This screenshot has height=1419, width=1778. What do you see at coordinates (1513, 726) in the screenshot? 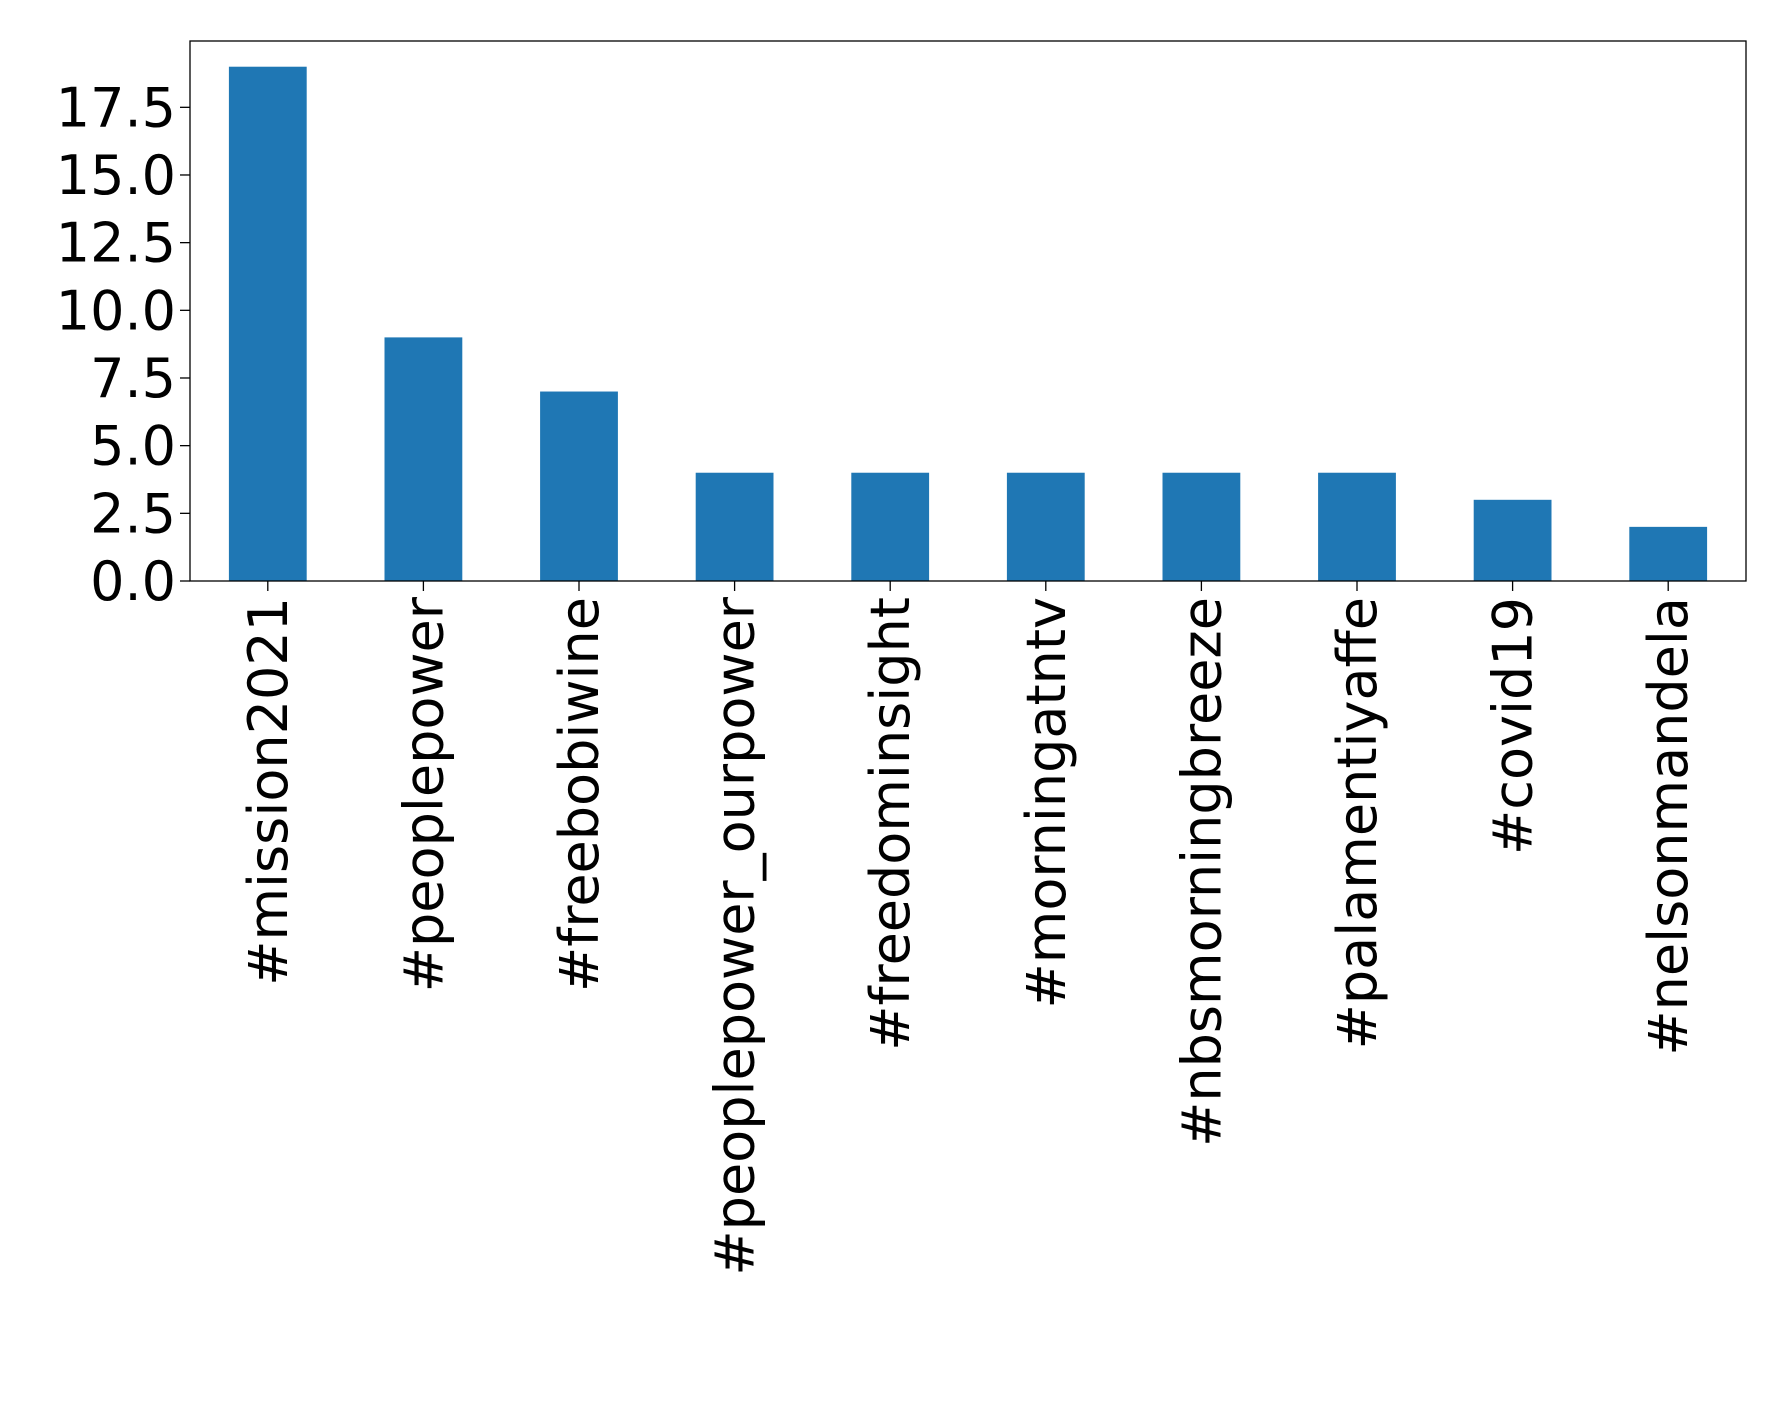
I see `x-tick-label: #covid19` at bounding box center [1513, 726].